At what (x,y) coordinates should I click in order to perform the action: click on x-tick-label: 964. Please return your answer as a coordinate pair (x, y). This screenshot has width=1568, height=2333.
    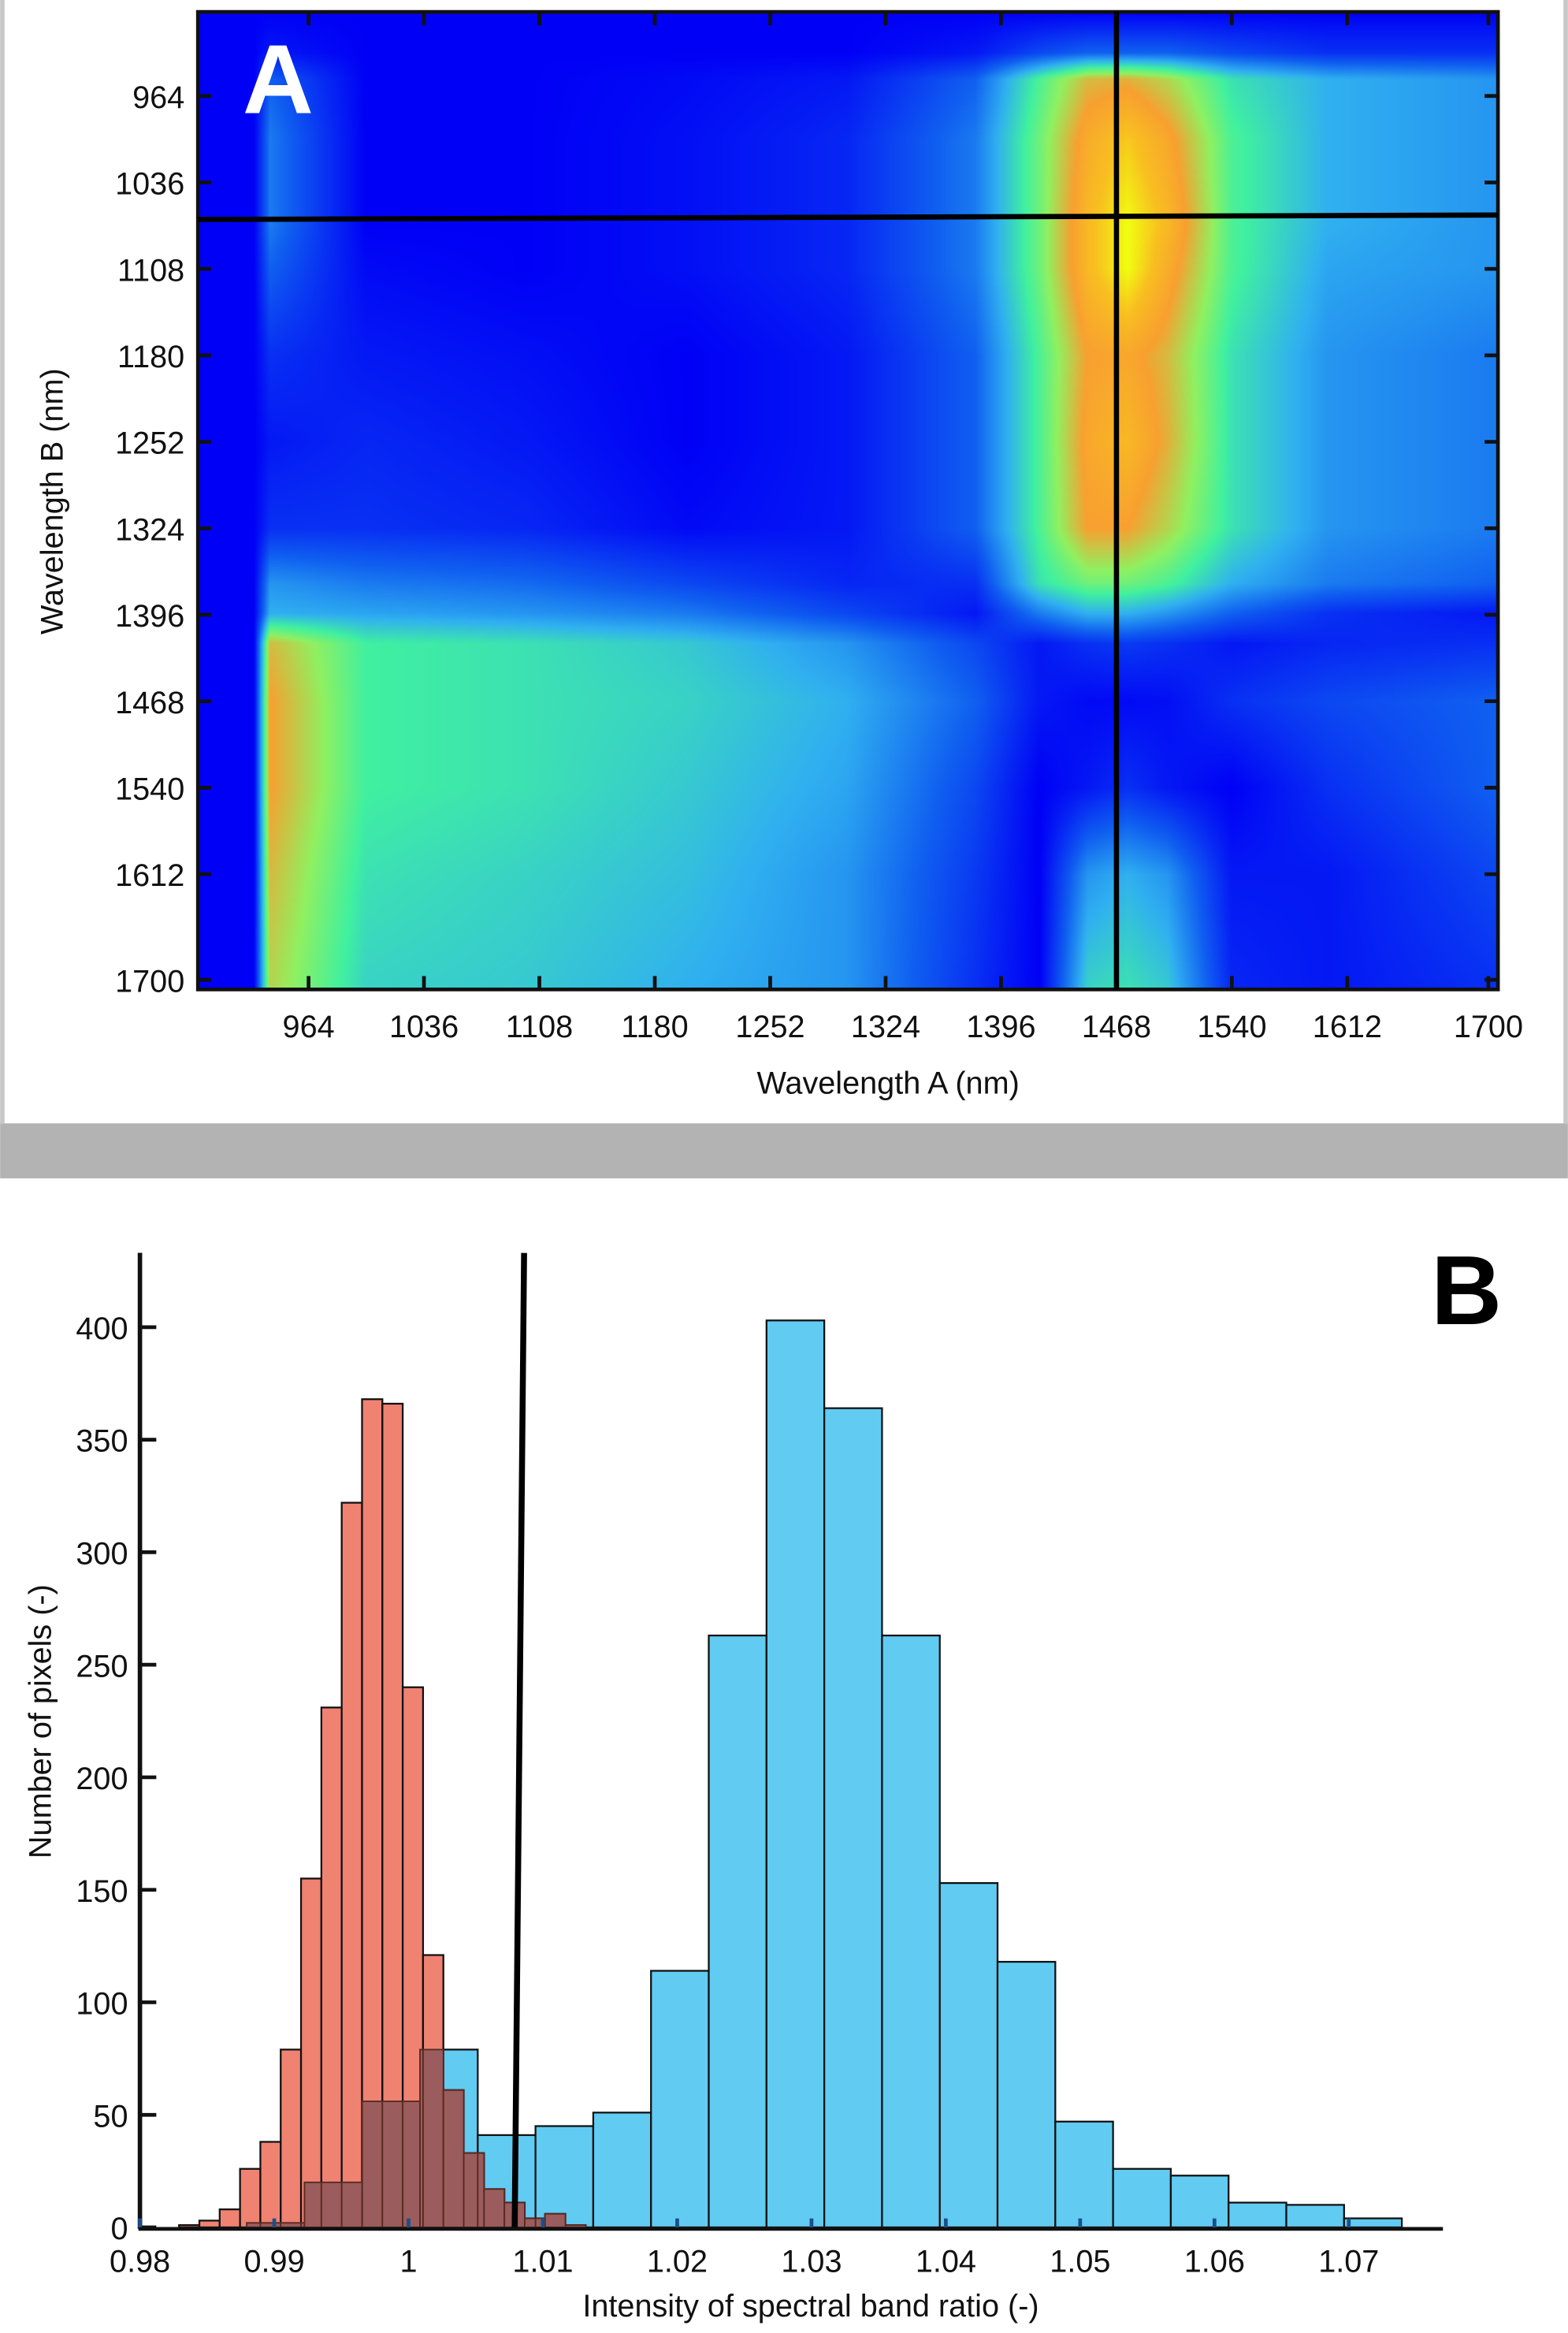
    Looking at the image, I should click on (309, 1027).